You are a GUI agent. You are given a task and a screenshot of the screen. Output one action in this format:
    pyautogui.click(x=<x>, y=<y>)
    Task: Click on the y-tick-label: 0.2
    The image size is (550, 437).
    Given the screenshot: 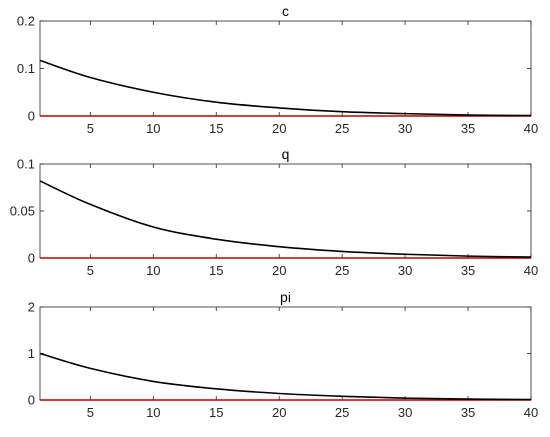 What is the action you would take?
    pyautogui.click(x=26, y=21)
    